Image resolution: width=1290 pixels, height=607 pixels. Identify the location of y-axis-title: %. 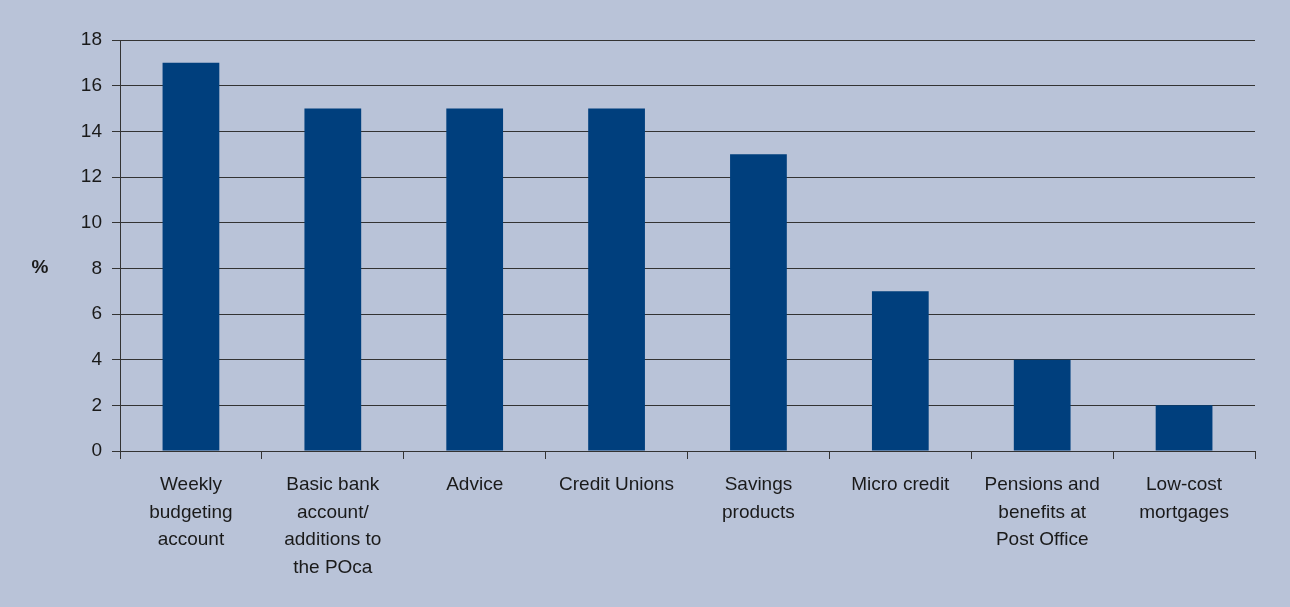
(40, 266).